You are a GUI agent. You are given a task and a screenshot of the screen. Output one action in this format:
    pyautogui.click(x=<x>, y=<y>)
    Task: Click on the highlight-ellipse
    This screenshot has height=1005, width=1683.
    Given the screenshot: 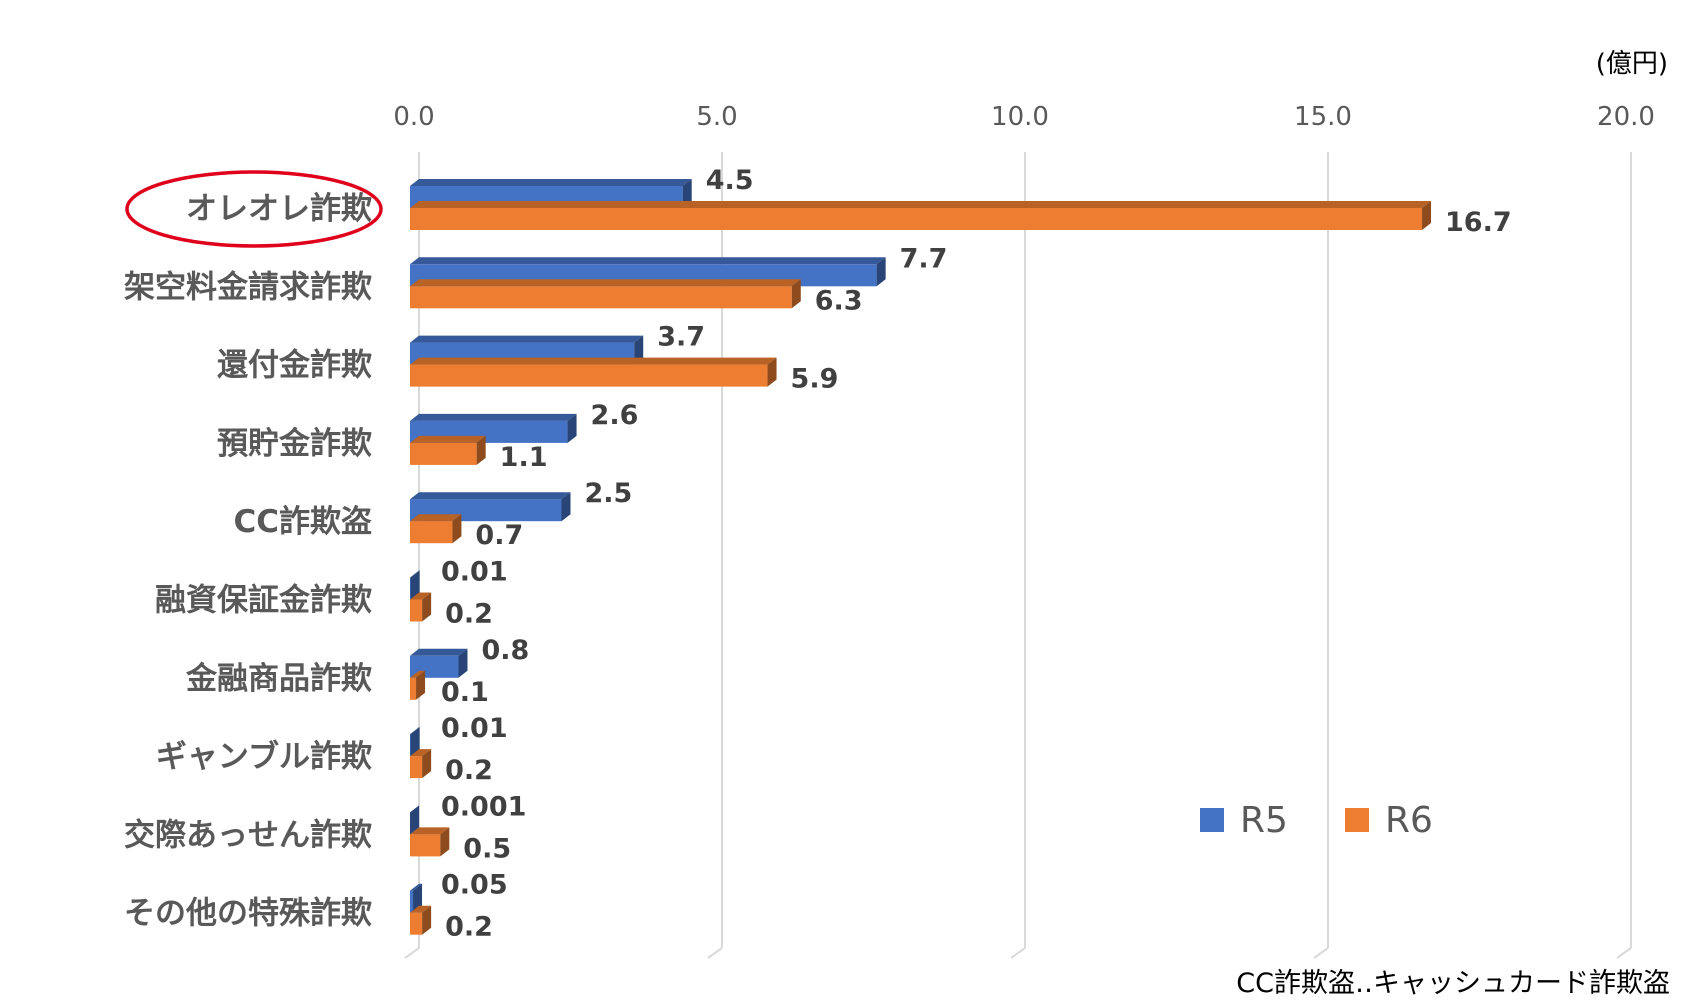 What is the action you would take?
    pyautogui.click(x=254, y=209)
    